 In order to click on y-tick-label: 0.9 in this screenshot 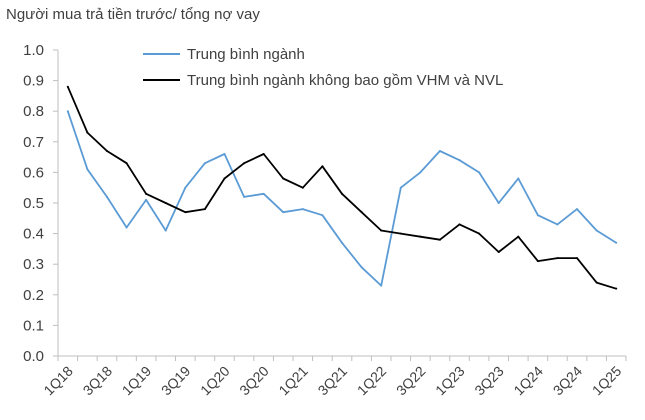, I will do `click(33, 81)`.